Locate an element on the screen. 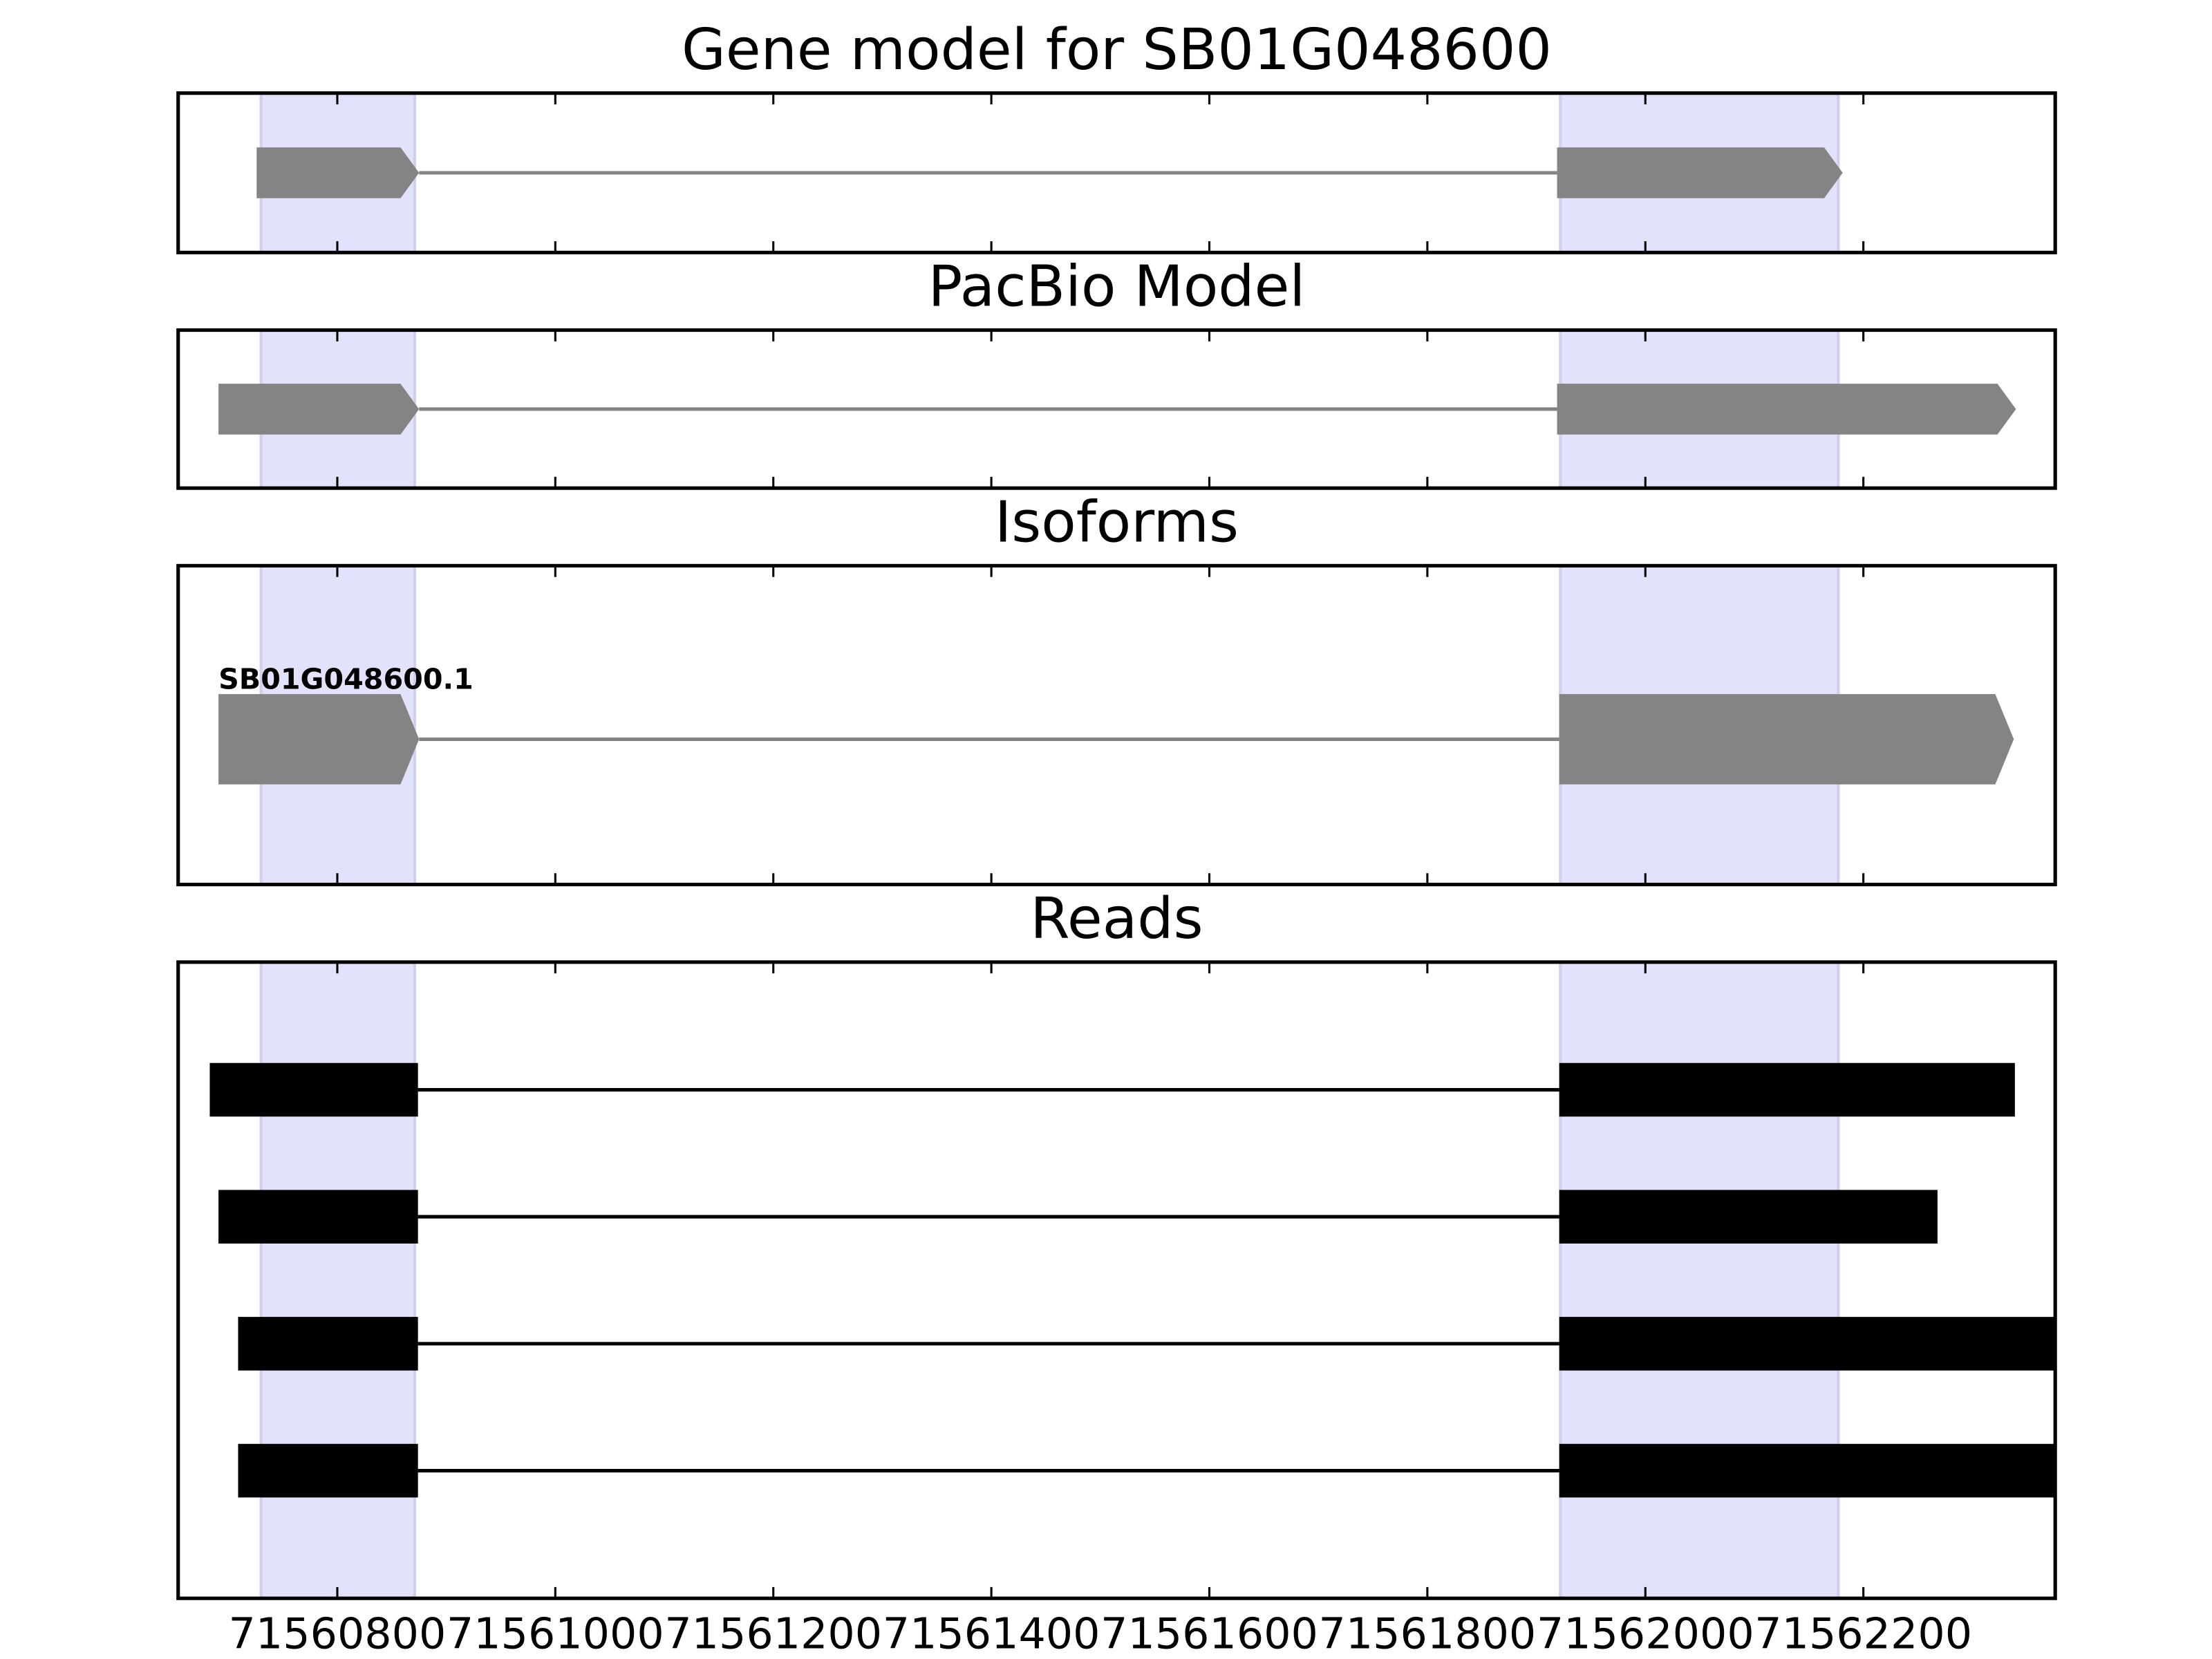 Image resolution: width=2212 pixels, height=1659 pixels. panel-title: Isoforms is located at coordinates (1117, 523).